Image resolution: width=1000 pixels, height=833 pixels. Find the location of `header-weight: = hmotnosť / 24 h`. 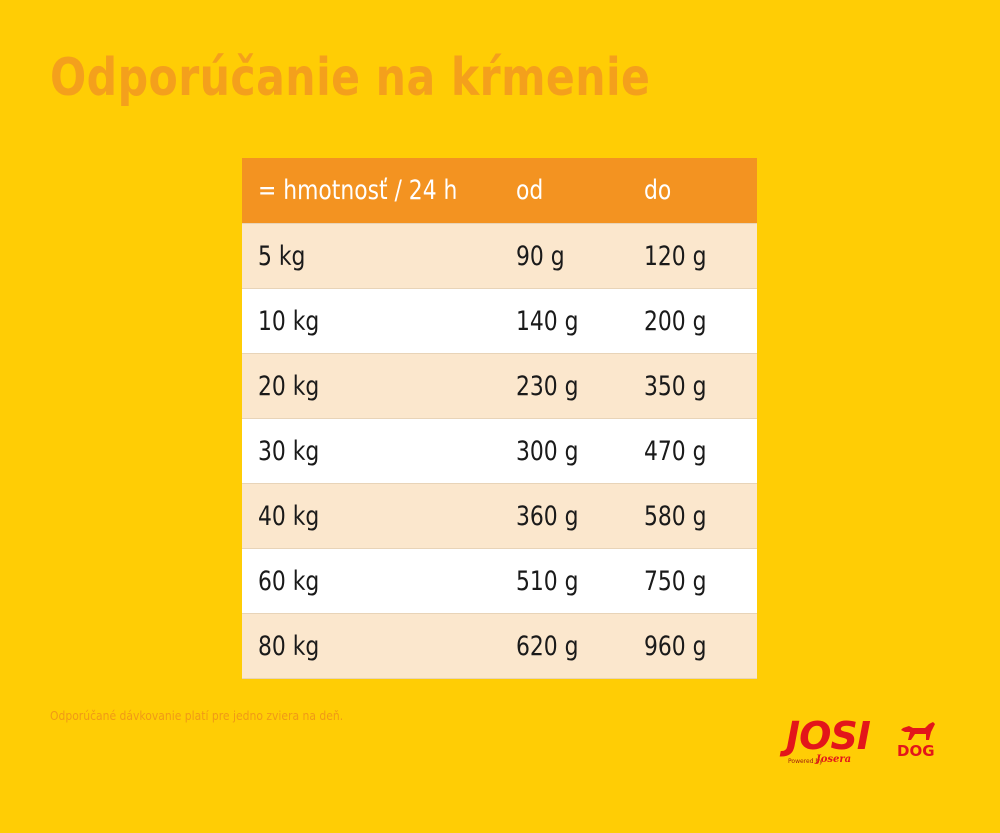

header-weight: = hmotnosť / 24 h is located at coordinates (358, 190).